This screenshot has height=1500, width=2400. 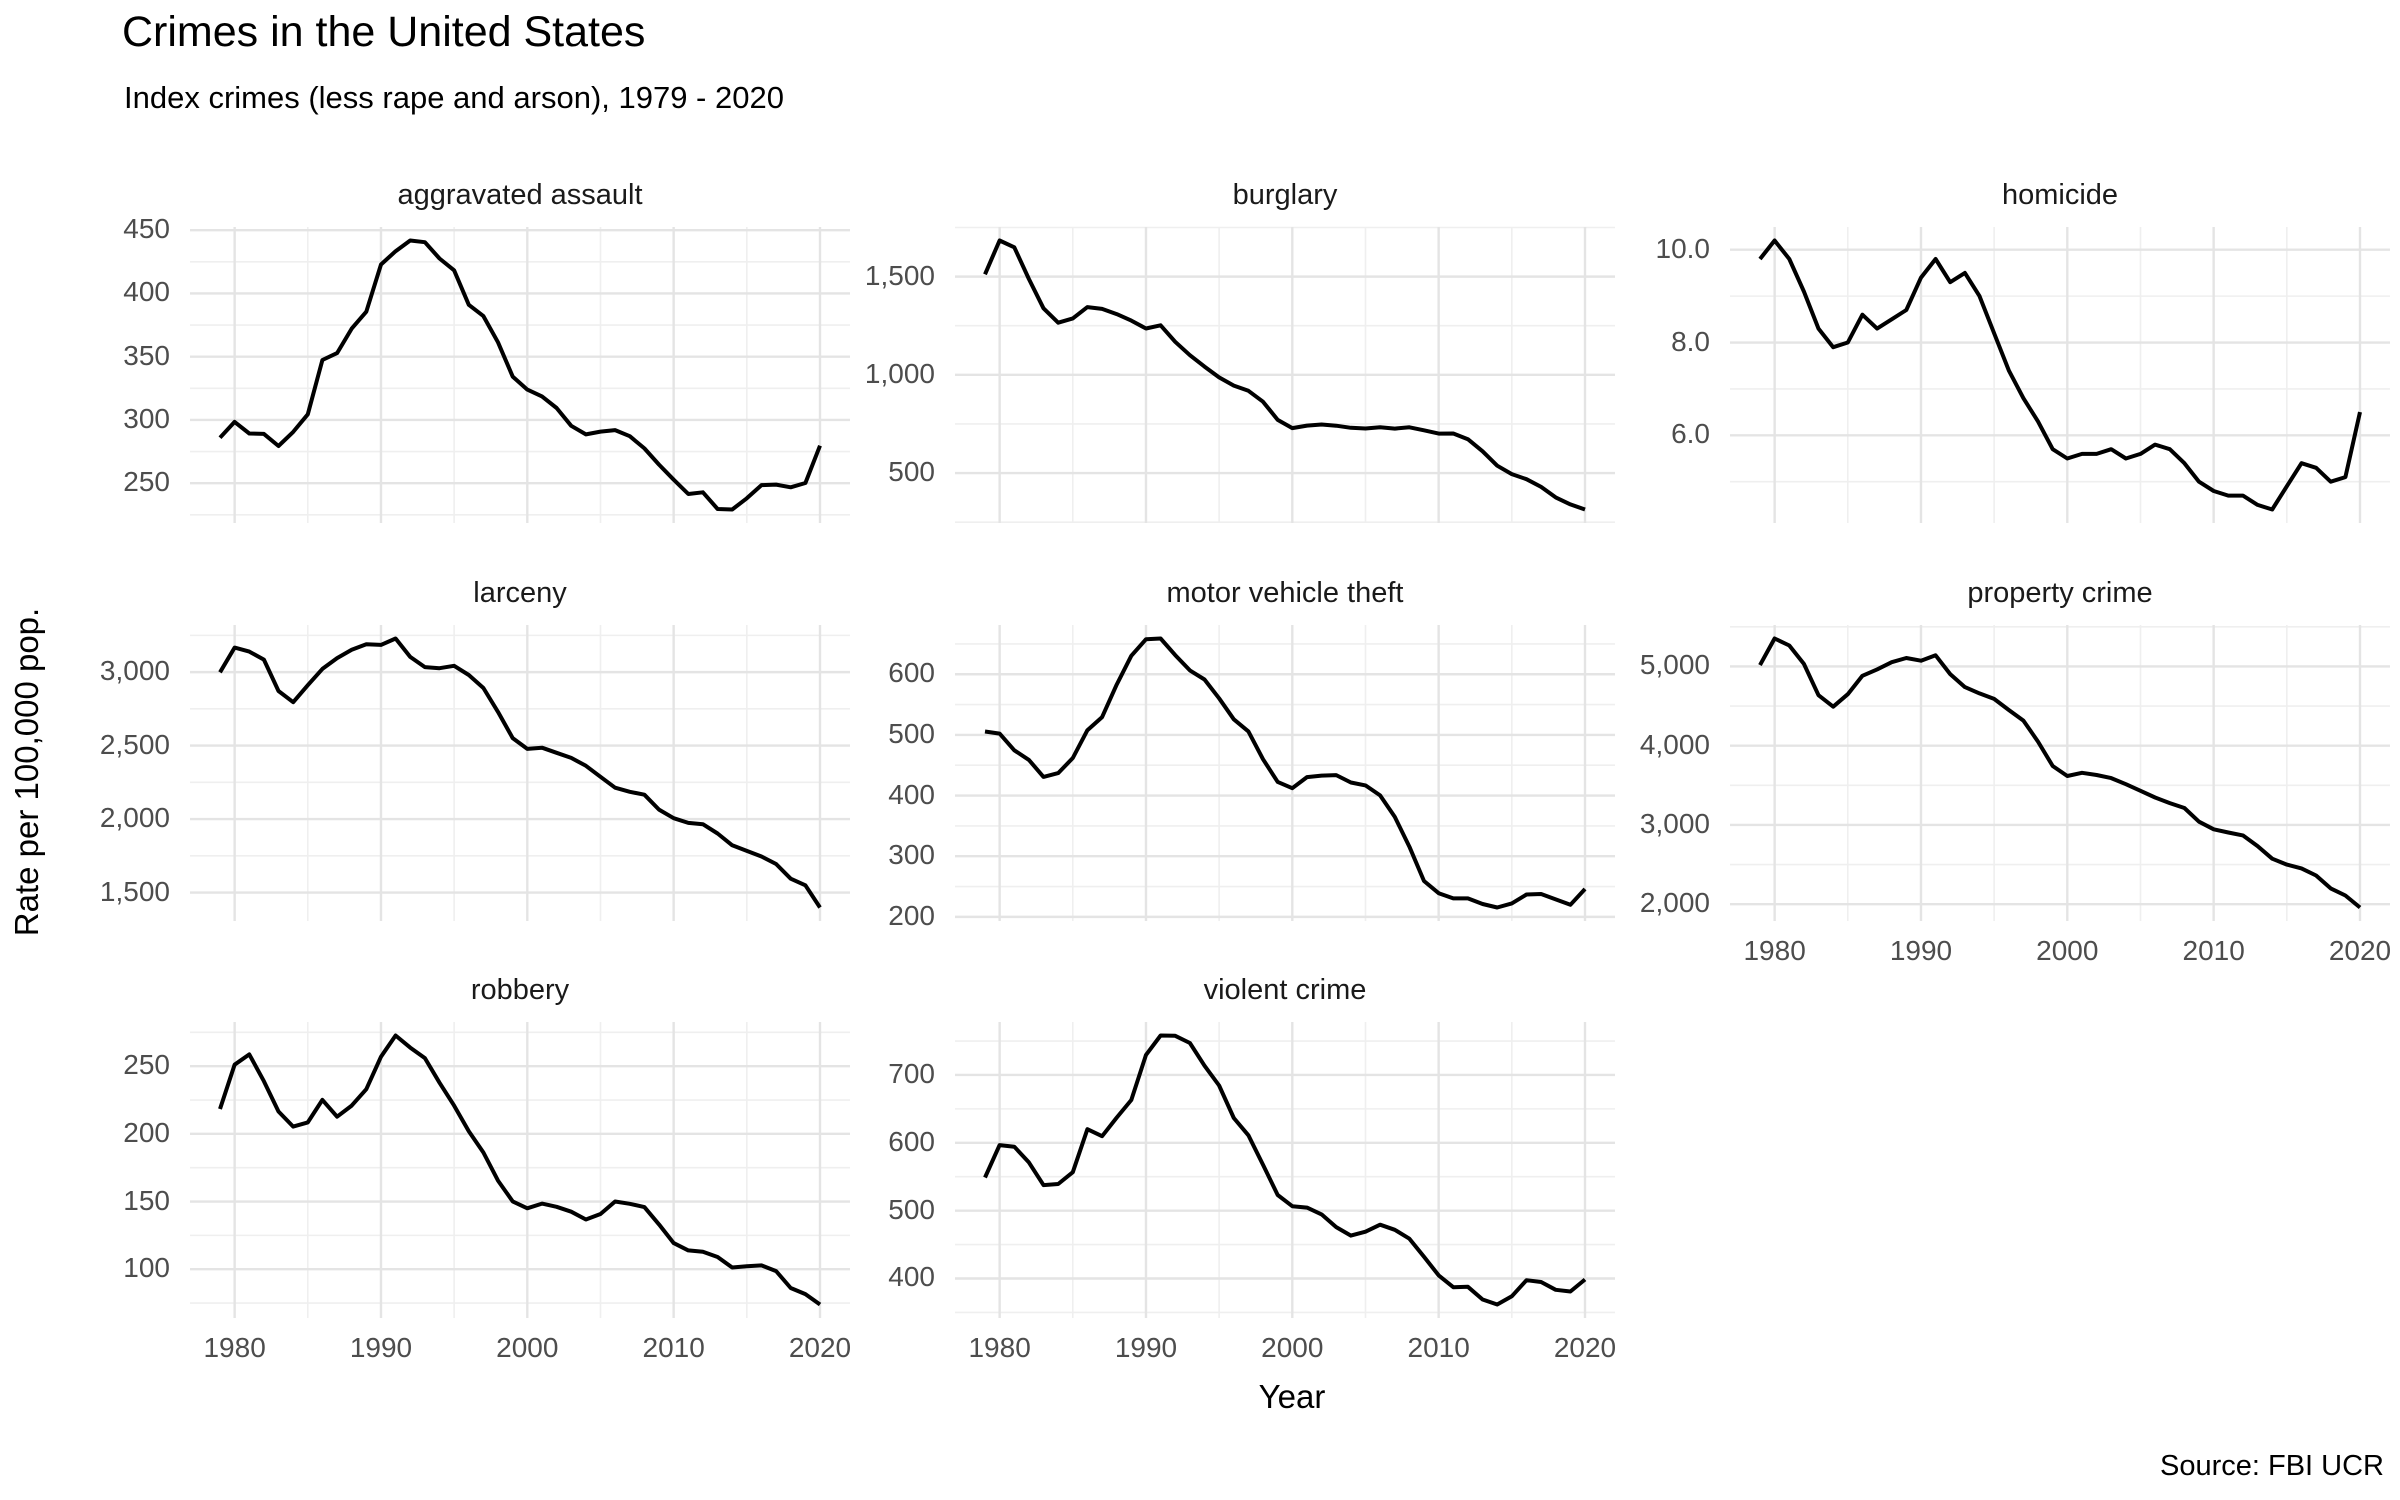 I want to click on y-tick-label: 4,000, so click(x=1674, y=744).